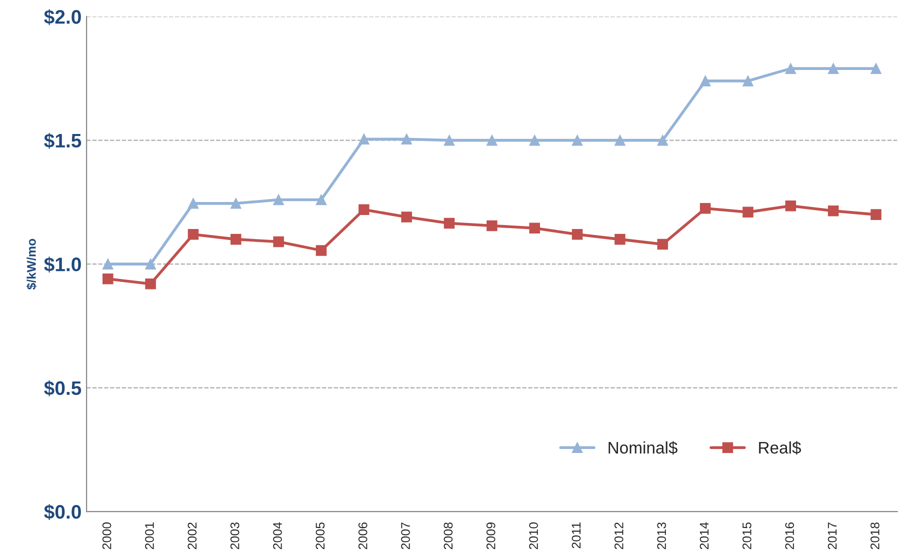 This screenshot has width=911, height=553. I want to click on x-tick-label: 2006, so click(363, 536).